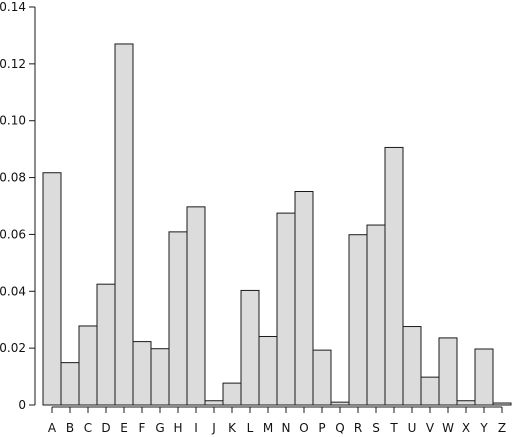 The height and width of the screenshot is (437, 512). Describe the element at coordinates (160, 377) in the screenshot. I see `bar-g` at that location.